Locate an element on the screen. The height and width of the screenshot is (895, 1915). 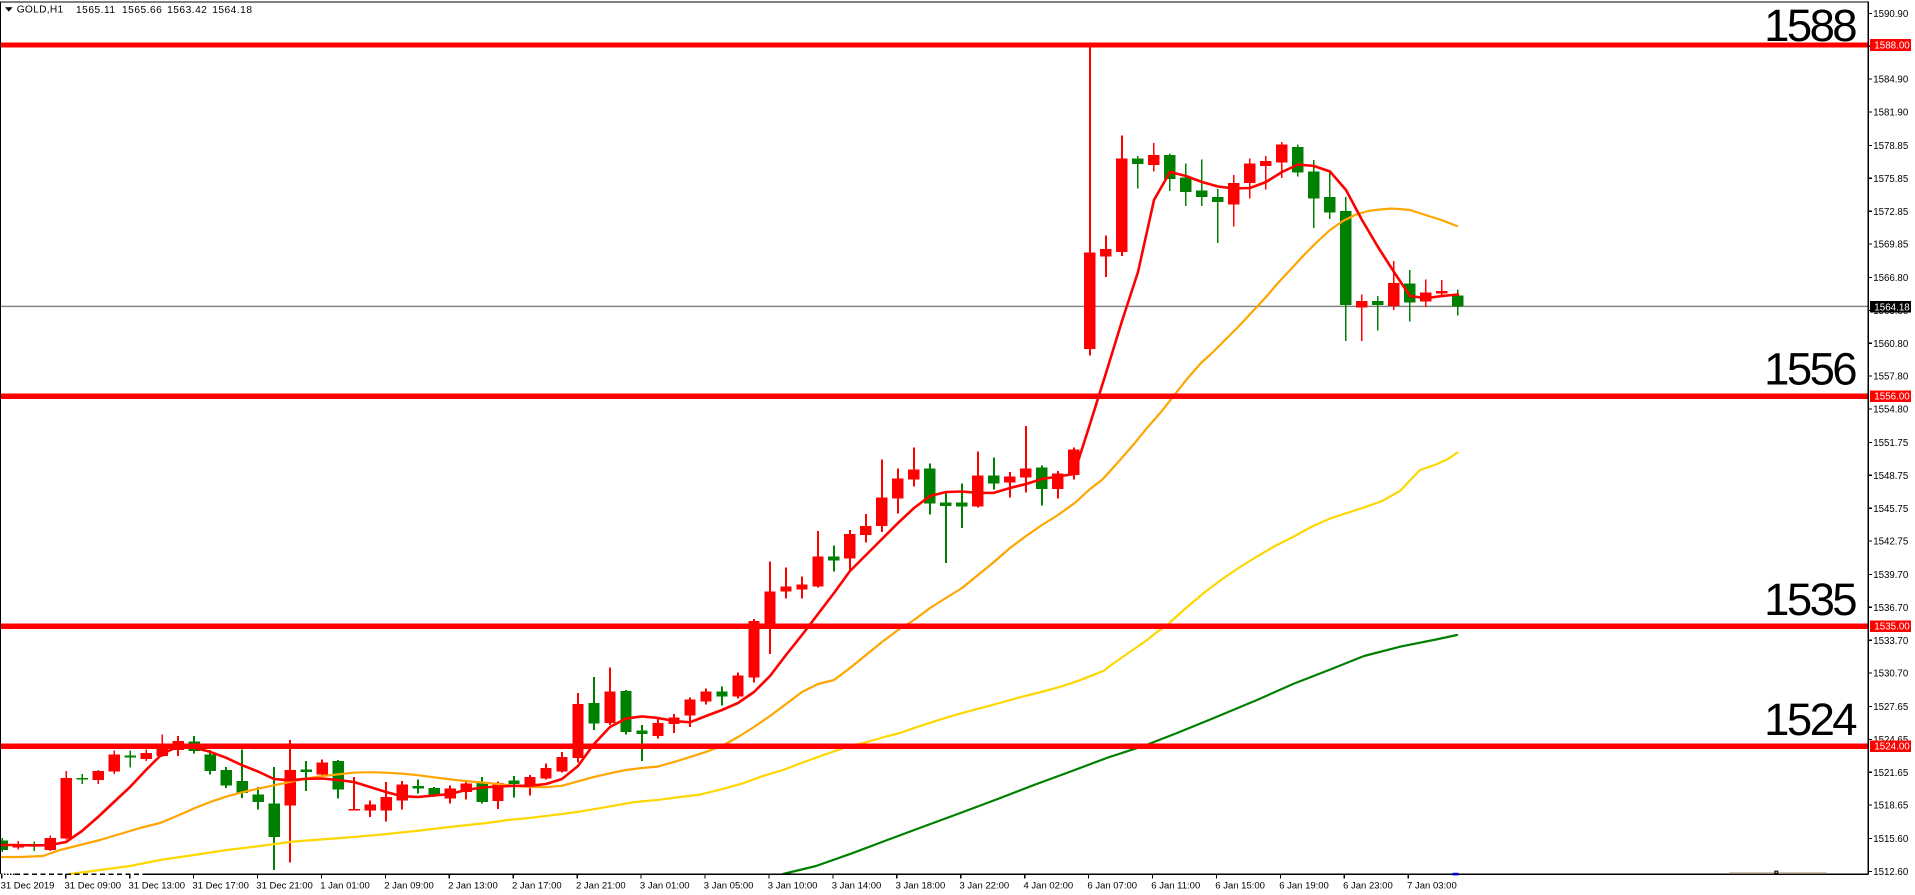
svg-text: 2 Jan 09:00 is located at coordinates (409, 885).